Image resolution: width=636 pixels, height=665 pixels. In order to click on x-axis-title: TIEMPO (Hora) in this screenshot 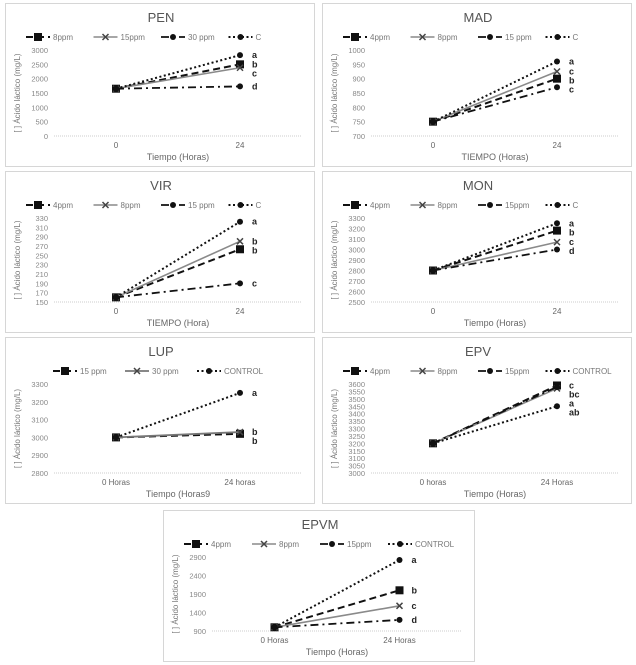, I will do `click(178, 323)`.